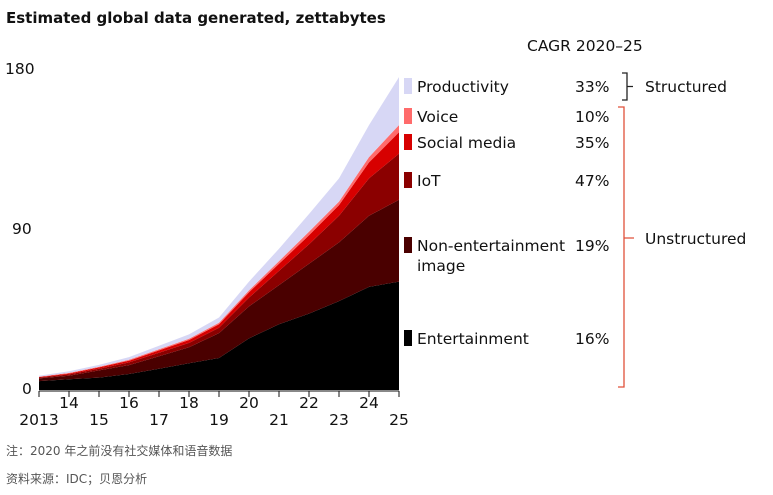  I want to click on group-label-structured: Structured, so click(686, 87).